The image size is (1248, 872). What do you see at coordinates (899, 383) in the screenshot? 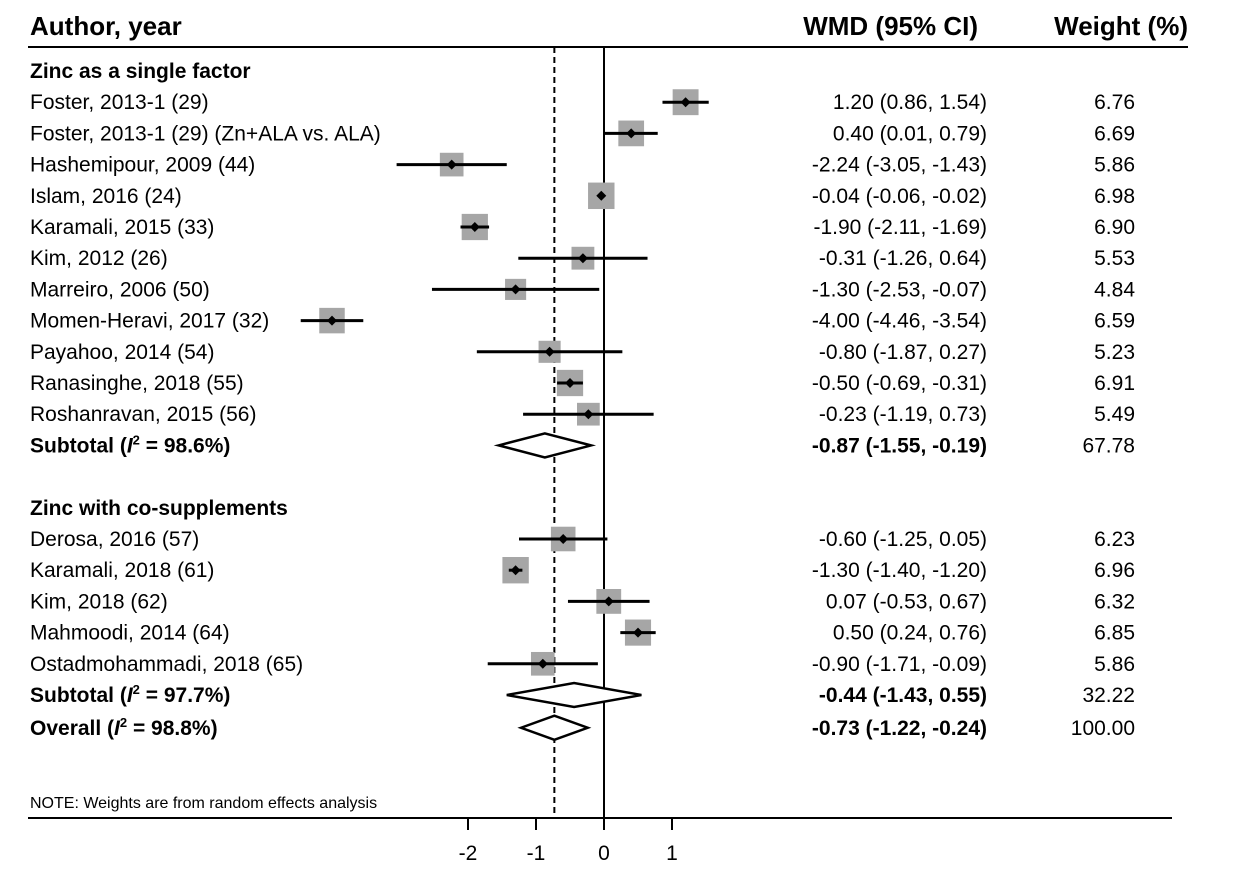
I see `study-ci-text: -0.50 (-0.69, -0.31)` at bounding box center [899, 383].